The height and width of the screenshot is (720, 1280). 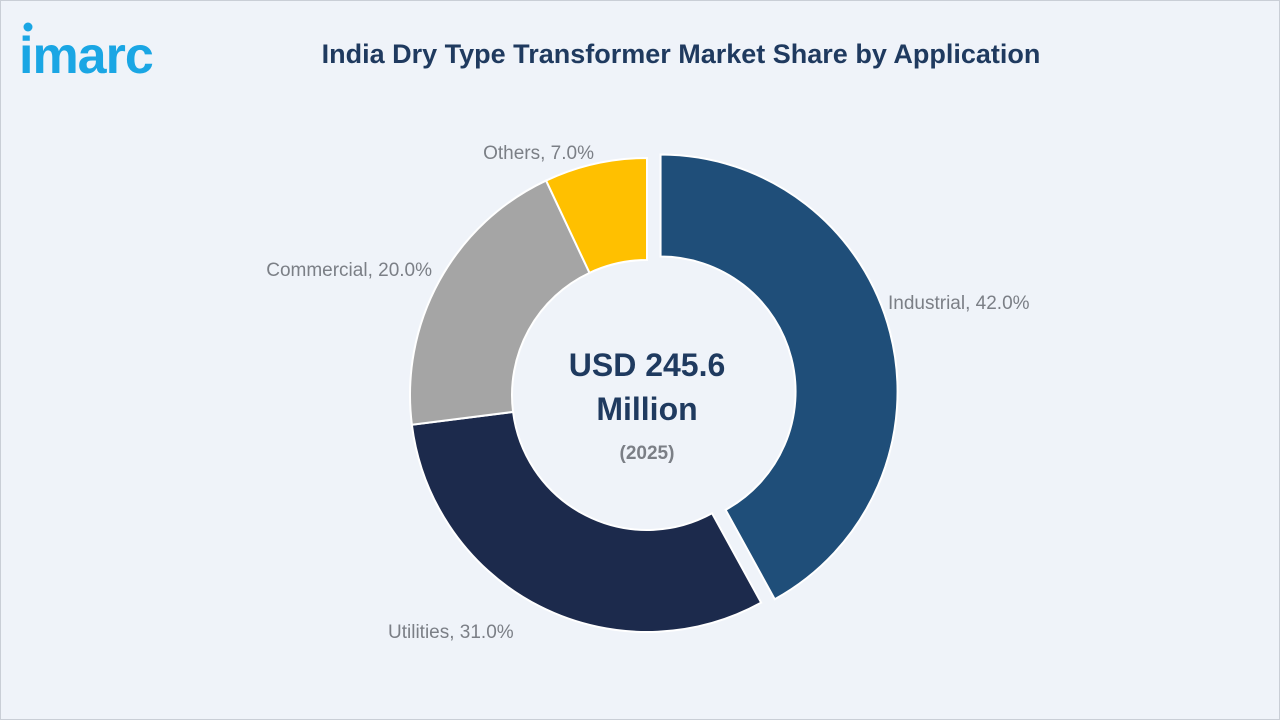 What do you see at coordinates (538, 153) in the screenshot?
I see `slice-label-others: Others, 7.0%` at bounding box center [538, 153].